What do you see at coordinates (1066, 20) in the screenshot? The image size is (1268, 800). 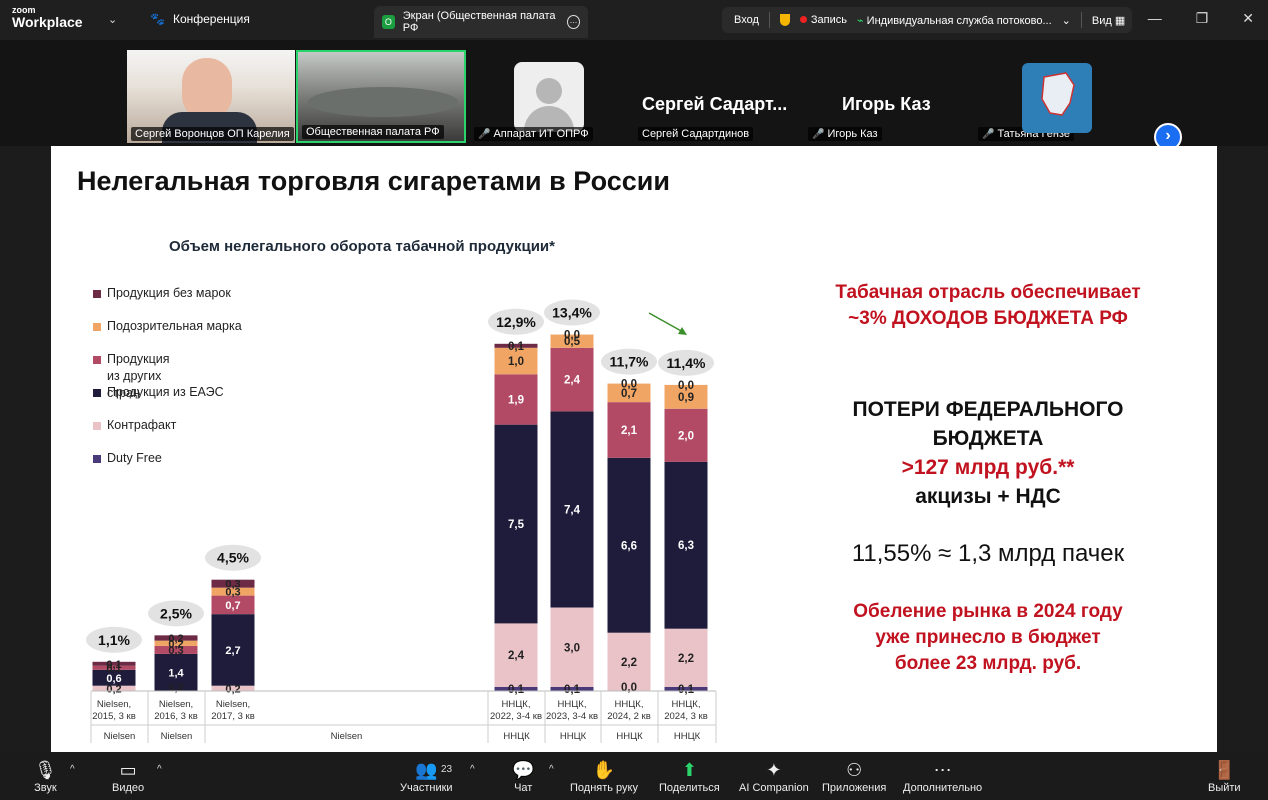 I see `stream-chevron-icon: ⌄` at bounding box center [1066, 20].